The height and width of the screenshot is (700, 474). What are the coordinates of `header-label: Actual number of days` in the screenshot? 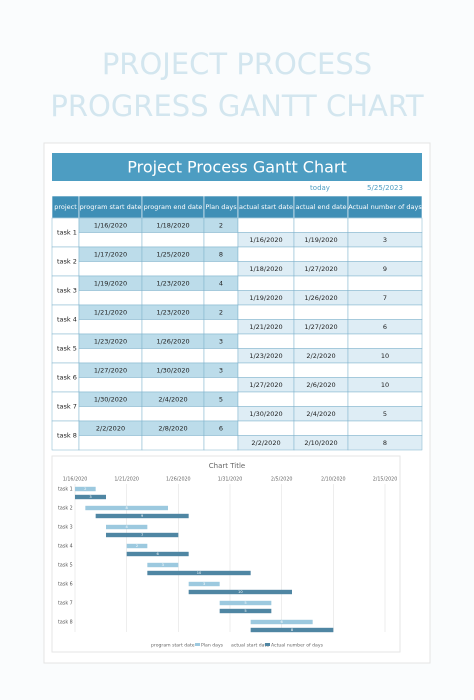 It's located at (385, 207).